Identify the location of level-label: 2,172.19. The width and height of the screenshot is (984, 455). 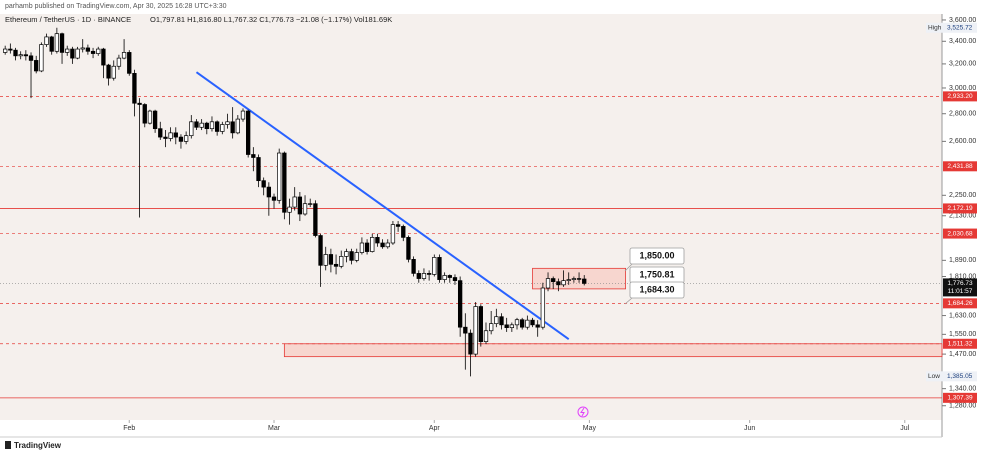
(960, 208).